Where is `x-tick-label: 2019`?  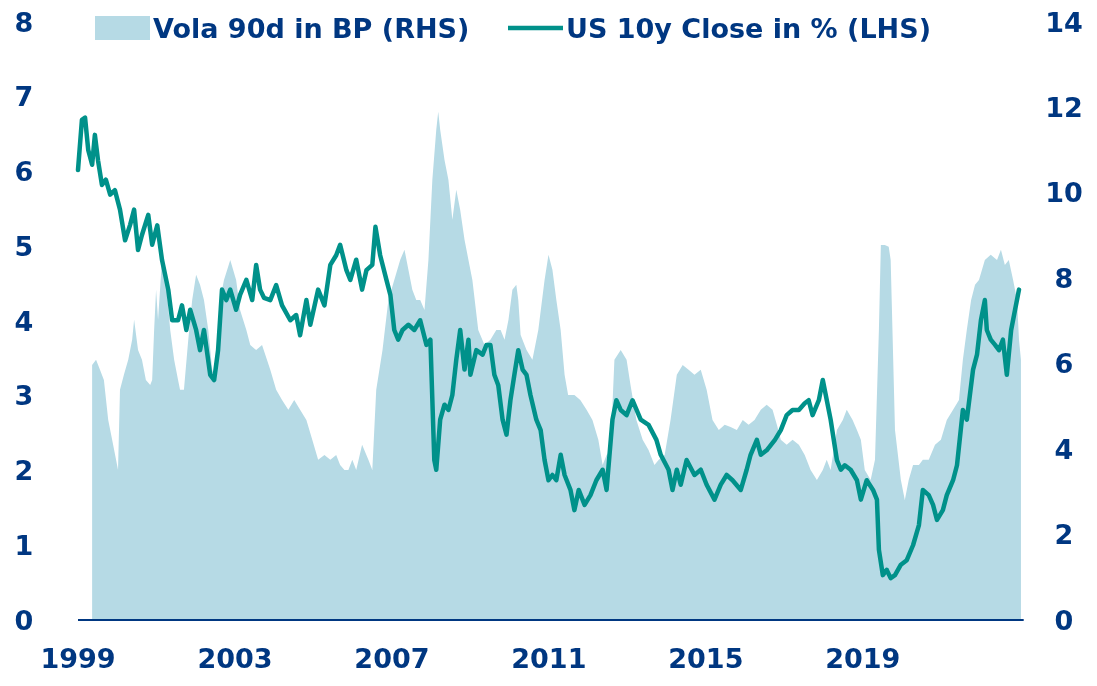 x-tick-label: 2019 is located at coordinates (863, 658).